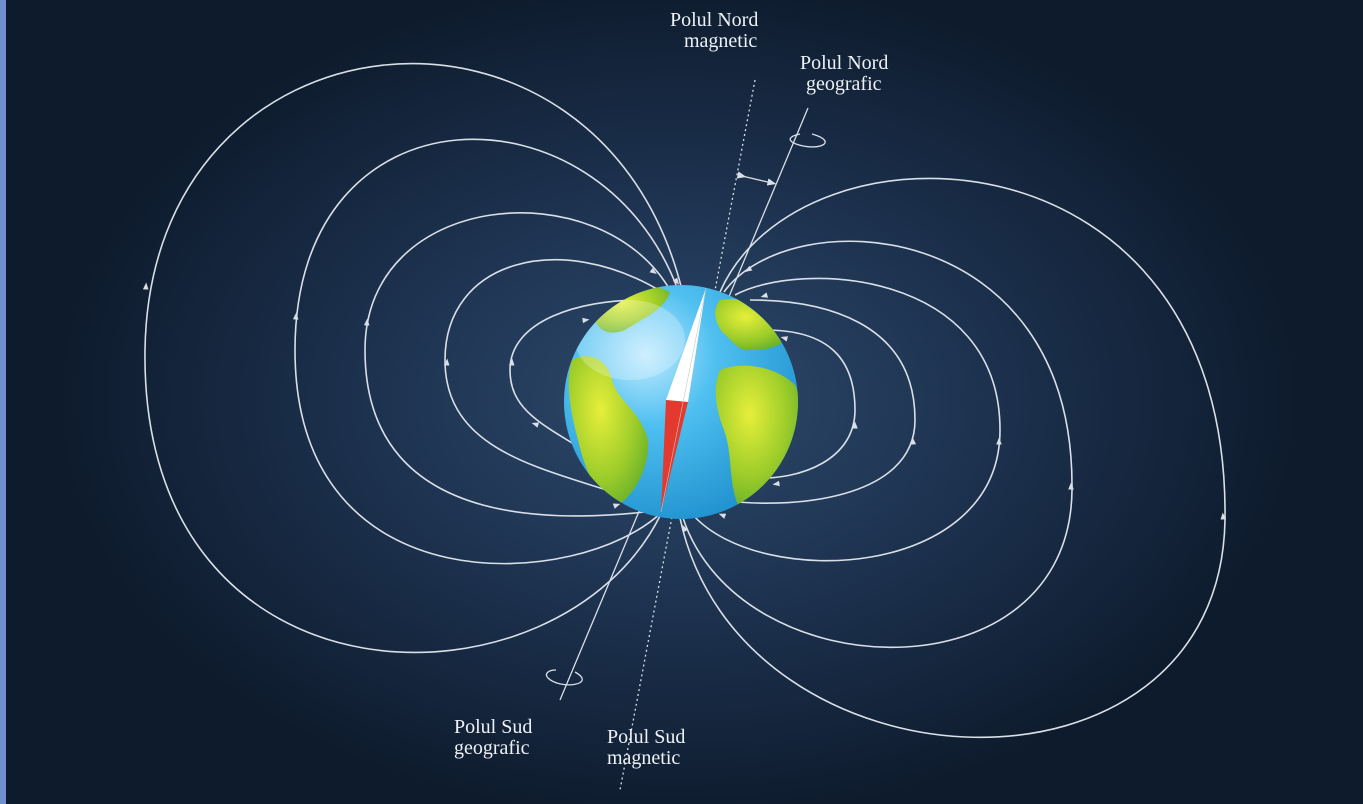 This screenshot has height=804, width=1363. What do you see at coordinates (564, 677) in the screenshot?
I see `rotation-arrow-icon-south` at bounding box center [564, 677].